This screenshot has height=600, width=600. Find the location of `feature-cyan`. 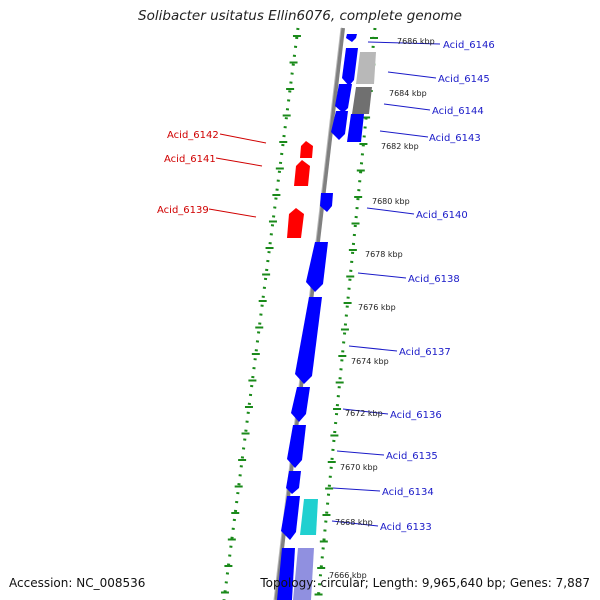

feature-cyan is located at coordinates (309, 517).